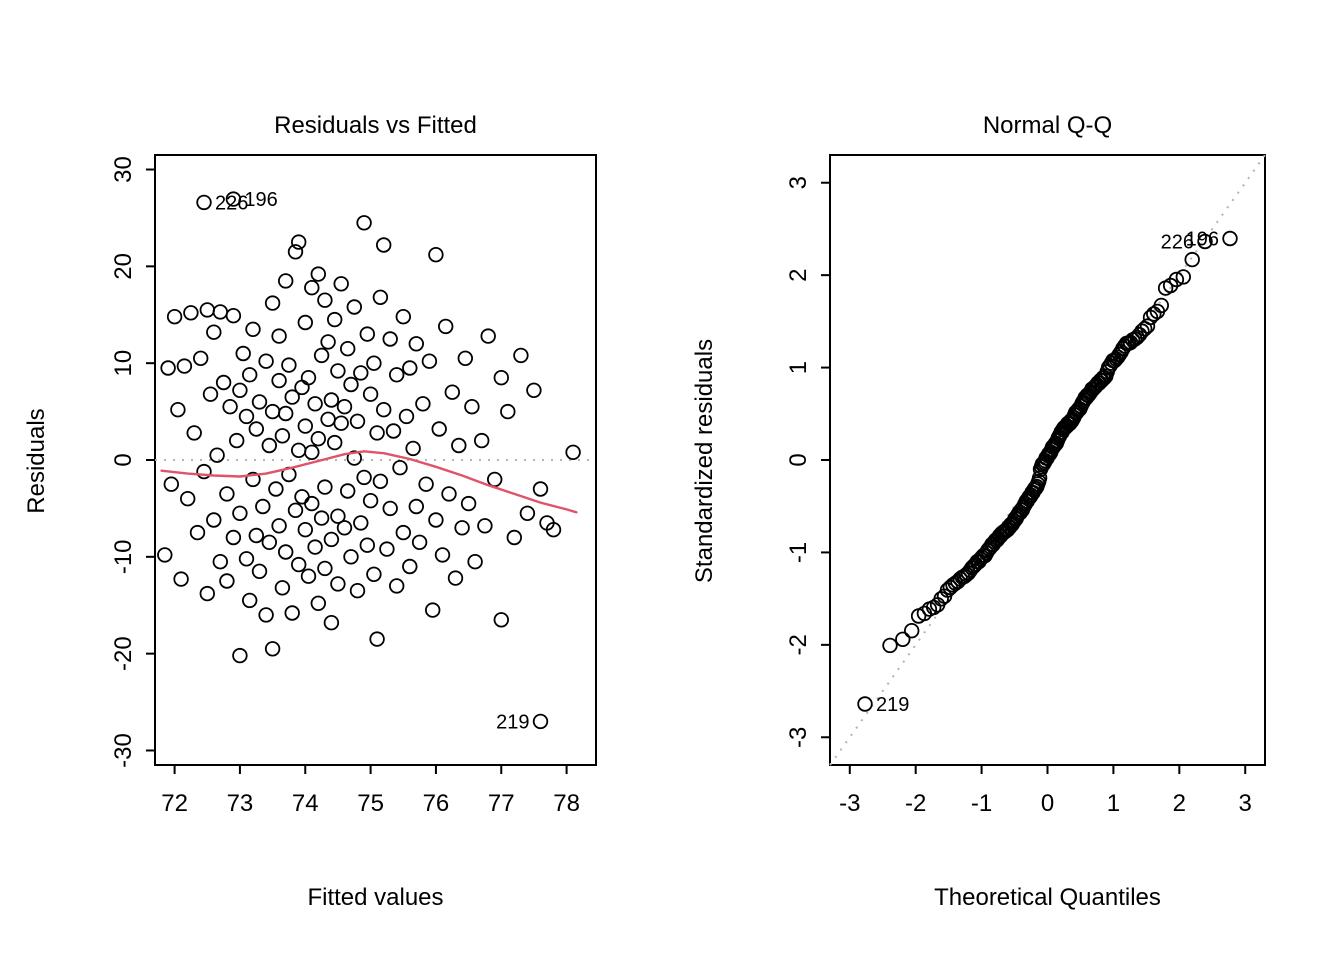 The image size is (1344, 960). I want to click on rvf-title: Residuals vs Fitted, so click(375, 125).